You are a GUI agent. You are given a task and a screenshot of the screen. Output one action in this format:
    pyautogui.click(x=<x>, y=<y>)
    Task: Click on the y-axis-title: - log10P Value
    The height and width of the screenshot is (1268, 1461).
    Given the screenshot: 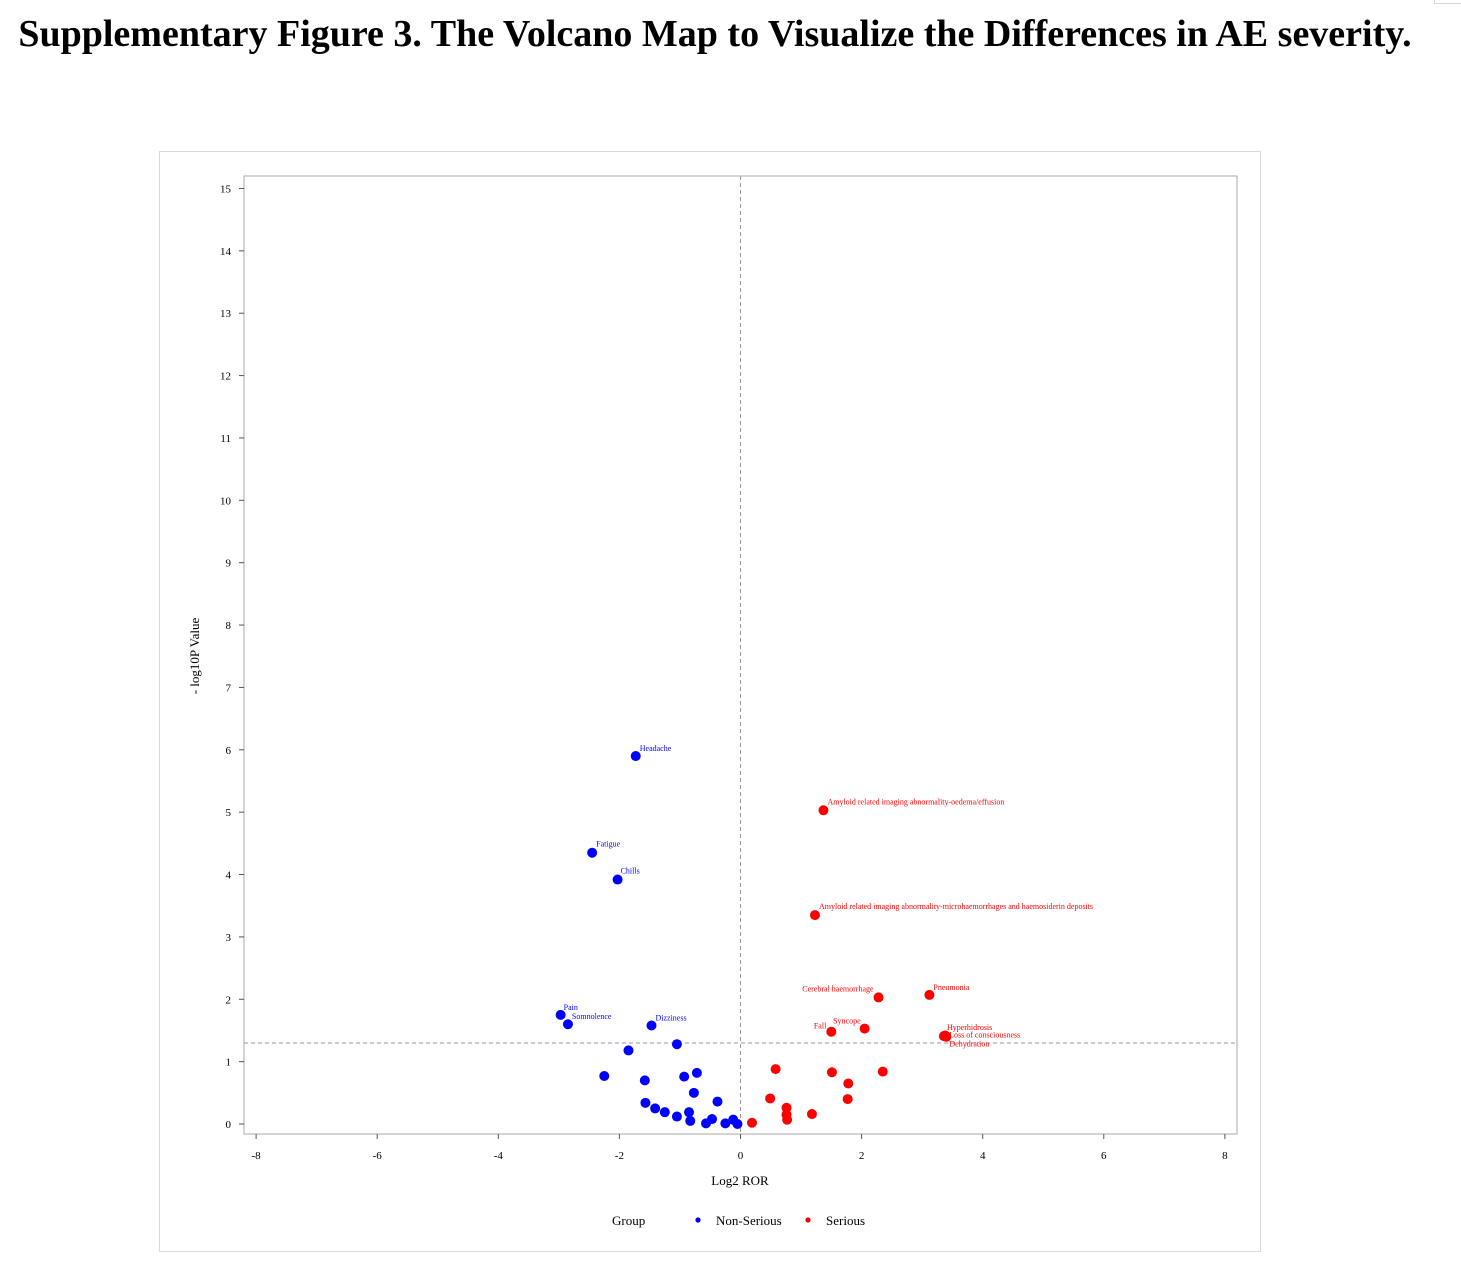 What is the action you would take?
    pyautogui.click(x=194, y=655)
    